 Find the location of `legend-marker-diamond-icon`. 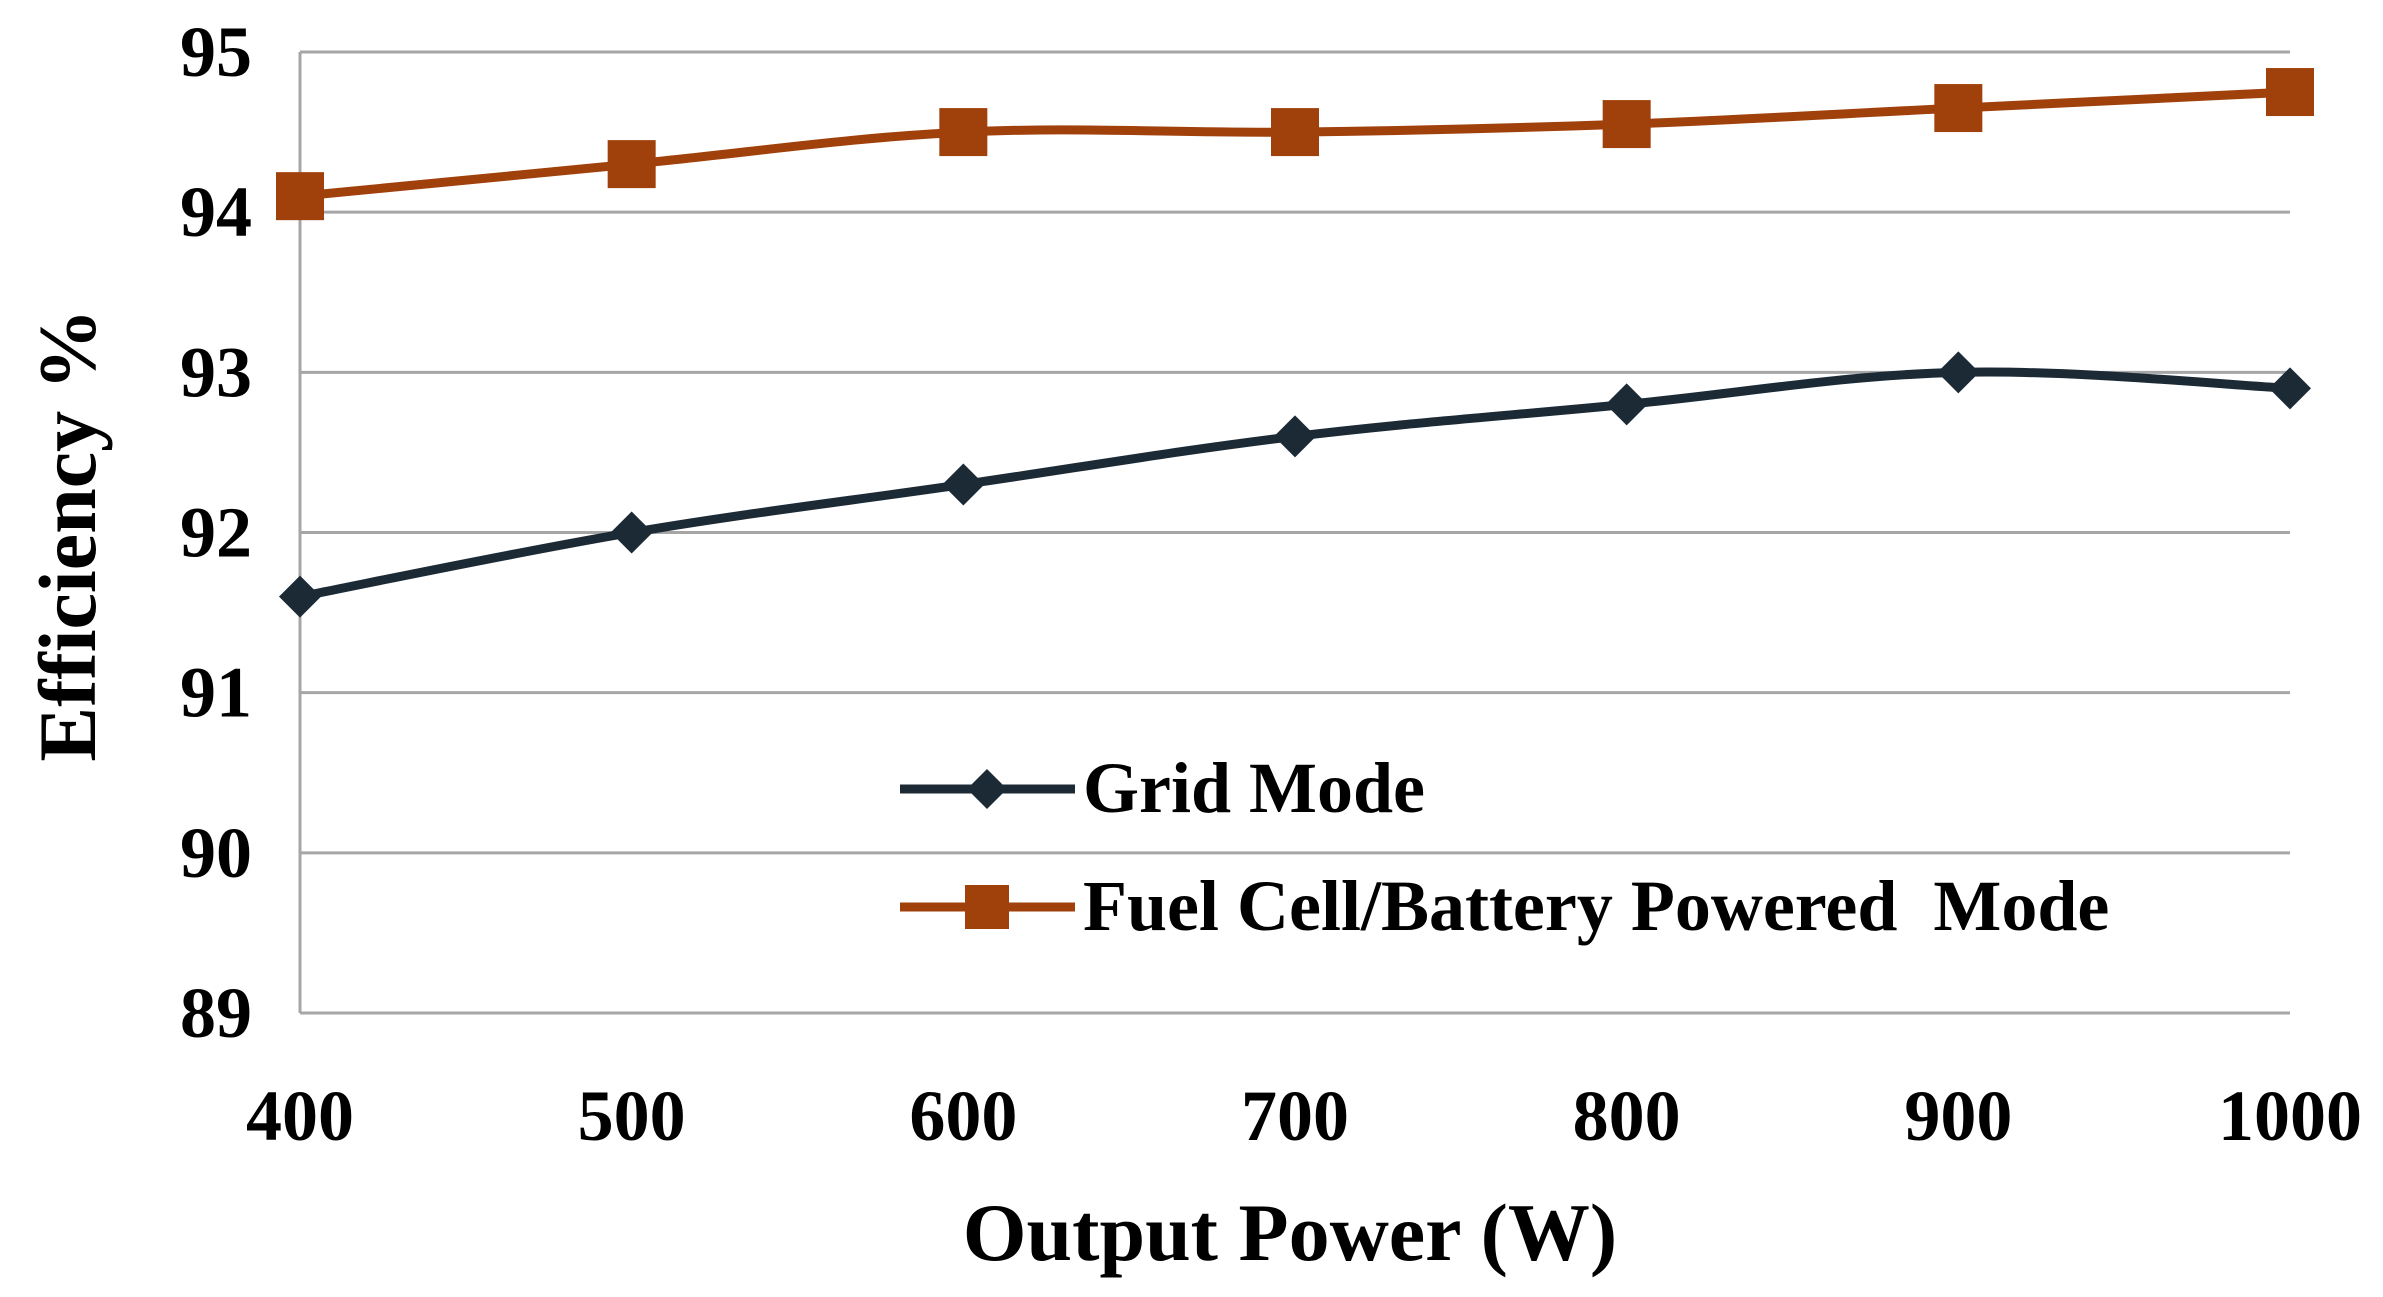

legend-marker-diamond-icon is located at coordinates (987, 789).